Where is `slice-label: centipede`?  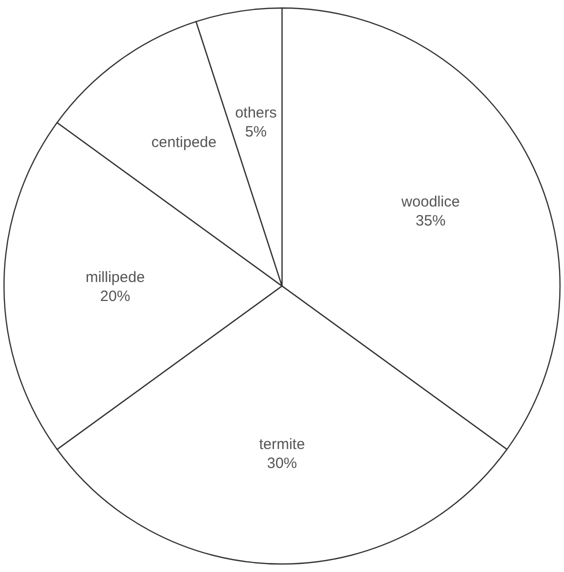
slice-label: centipede is located at coordinates (183, 143).